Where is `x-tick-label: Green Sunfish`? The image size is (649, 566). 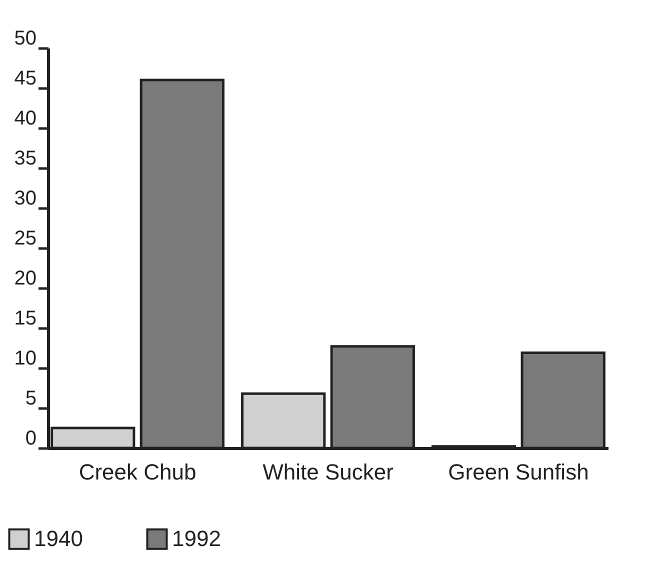
x-tick-label: Green Sunfish is located at coordinates (518, 472).